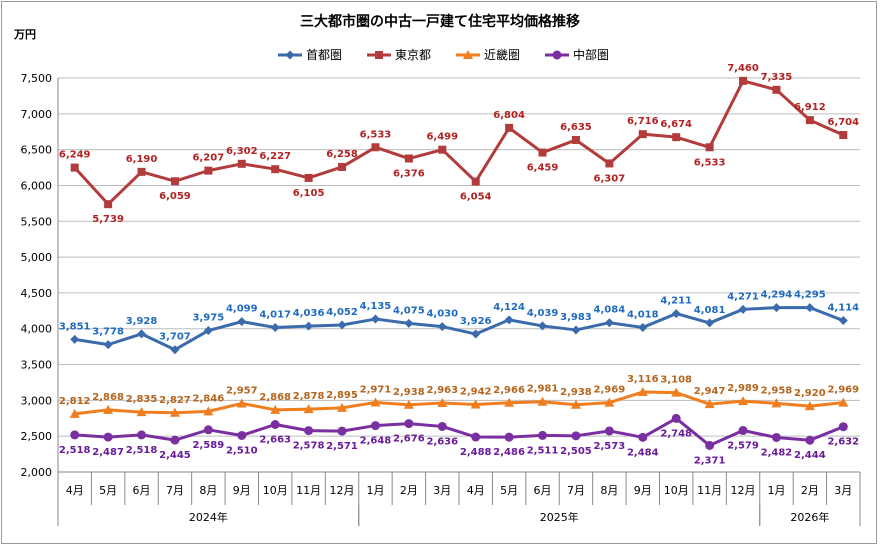 Image resolution: width=880 pixels, height=547 pixels. I want to click on data-label: 6,376, so click(409, 174).